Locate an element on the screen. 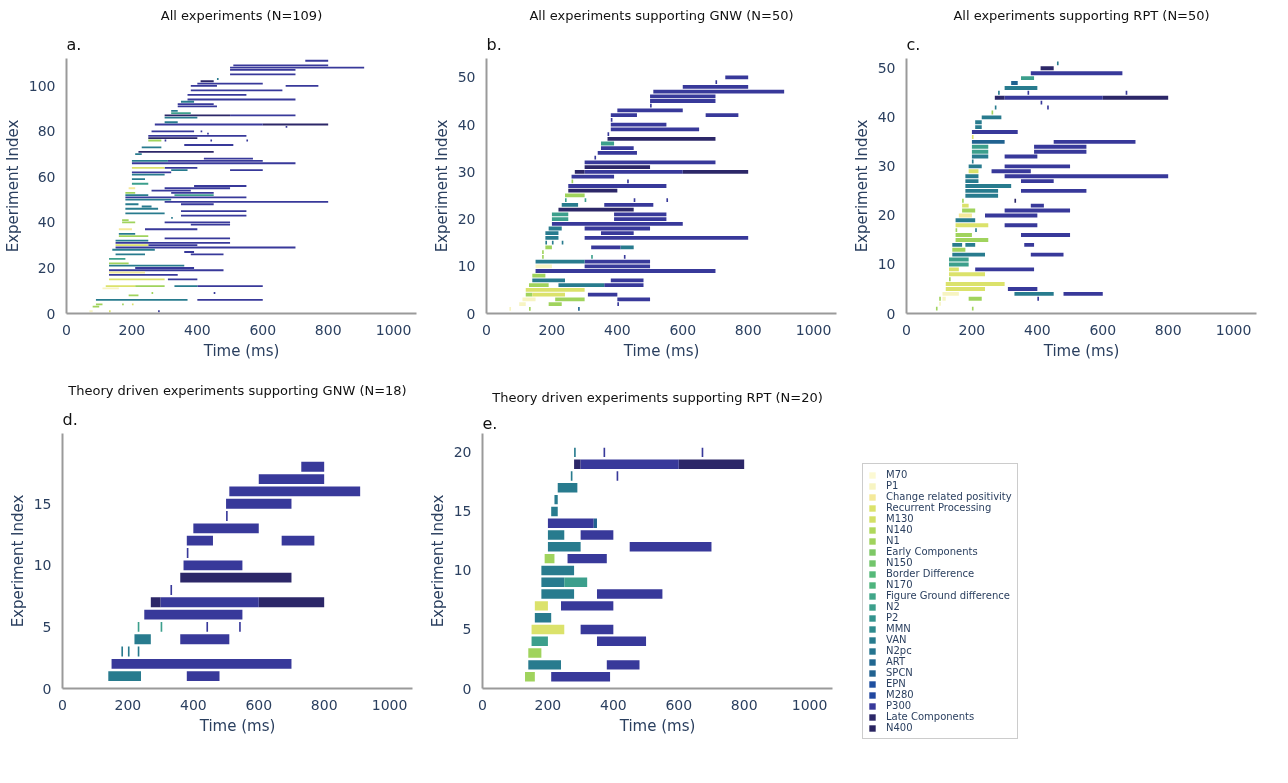 The width and height of the screenshot is (1288, 783). legend-label: Change related positivity is located at coordinates (949, 496).